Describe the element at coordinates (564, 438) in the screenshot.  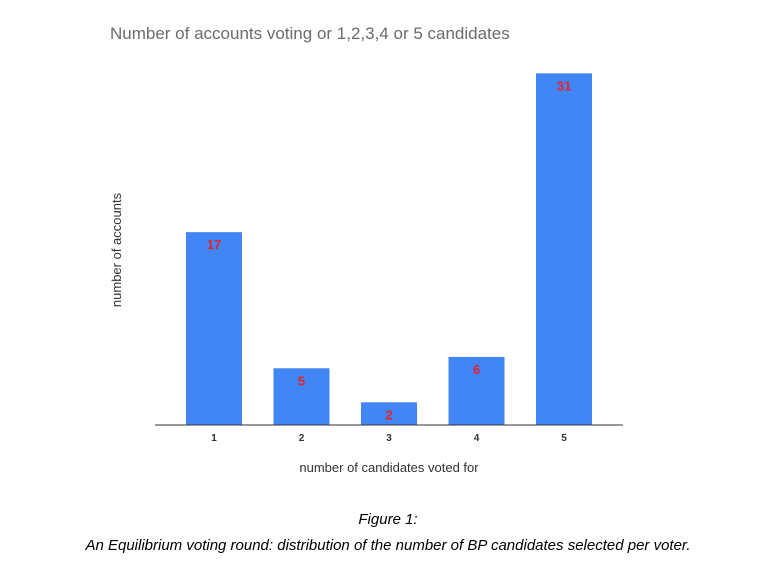
I see `x-tick-label-5: 5` at that location.